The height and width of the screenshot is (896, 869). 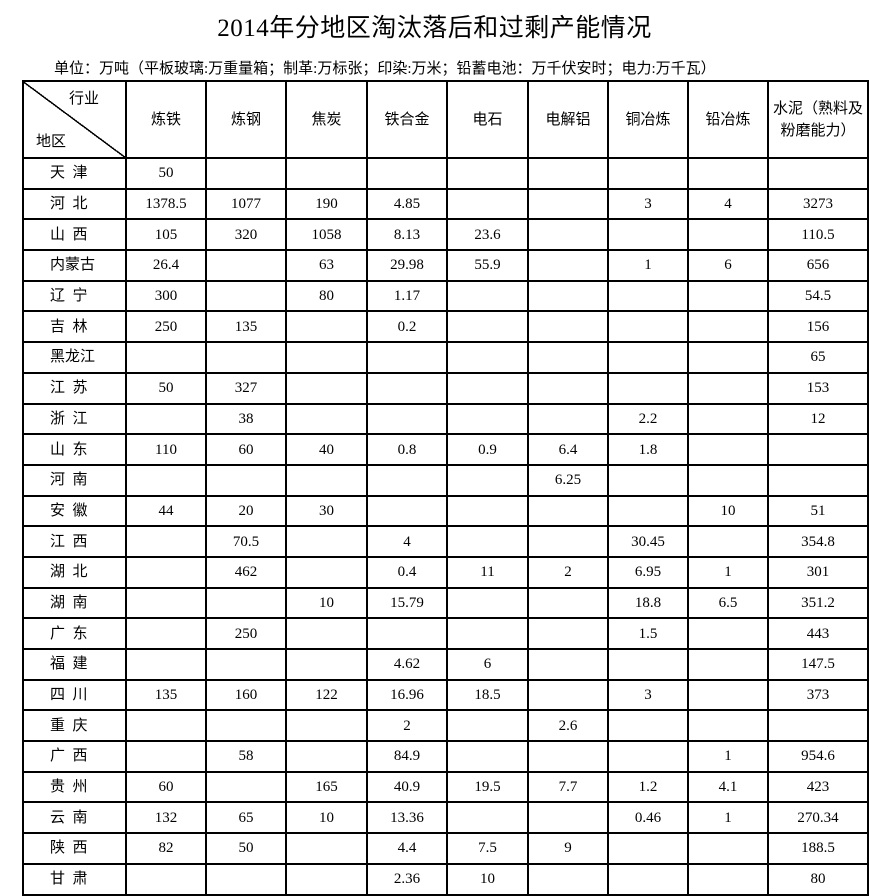 I want to click on value-cell: 40.9, so click(x=407, y=787).